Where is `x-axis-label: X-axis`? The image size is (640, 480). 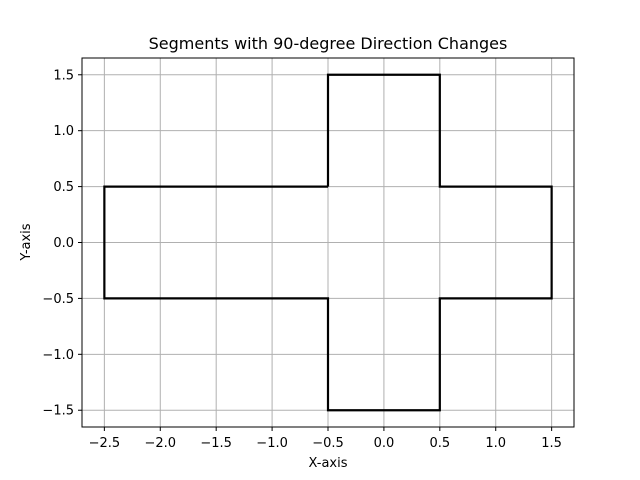
x-axis-label: X-axis is located at coordinates (328, 463).